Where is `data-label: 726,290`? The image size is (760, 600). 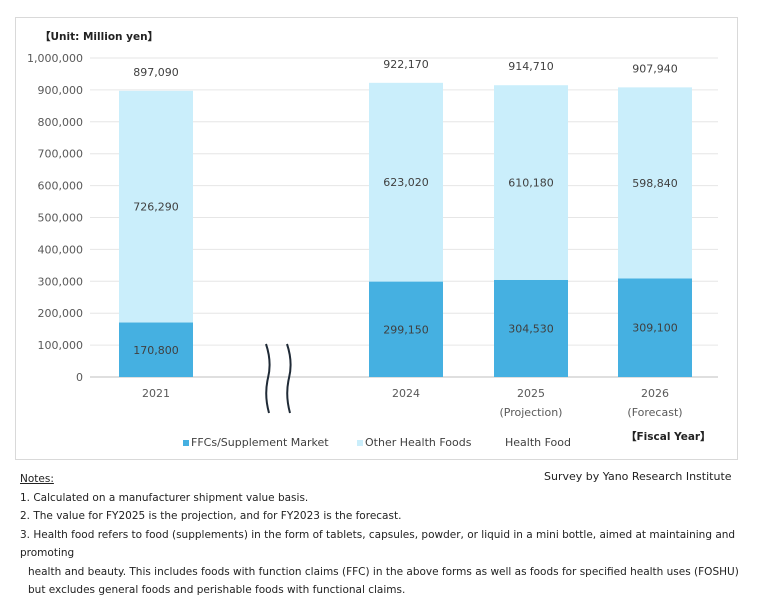 data-label: 726,290 is located at coordinates (156, 207).